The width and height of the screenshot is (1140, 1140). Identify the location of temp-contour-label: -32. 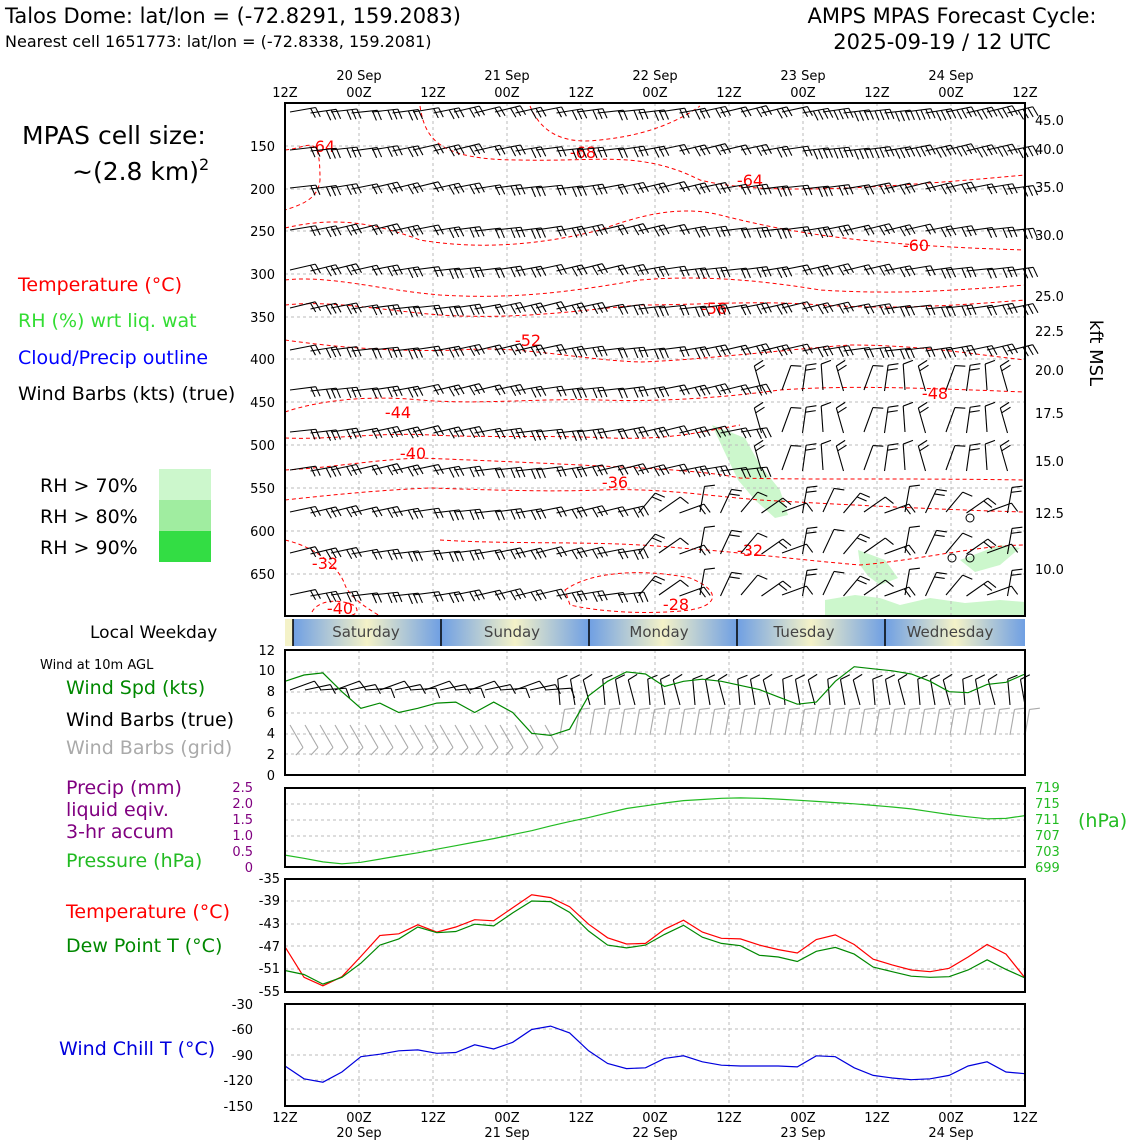
(750, 550).